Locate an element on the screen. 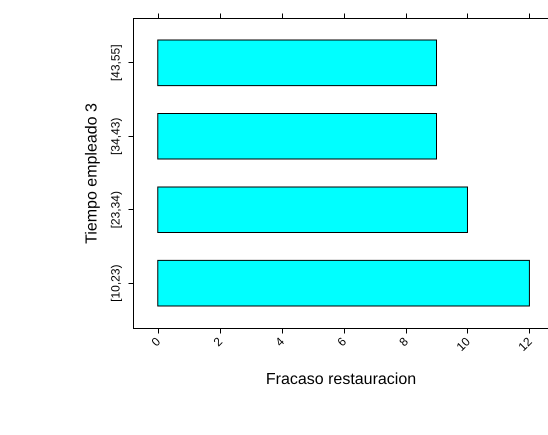 Image resolution: width=548 pixels, height=435 pixels. y-tick-label: [23,34) is located at coordinates (115, 209).